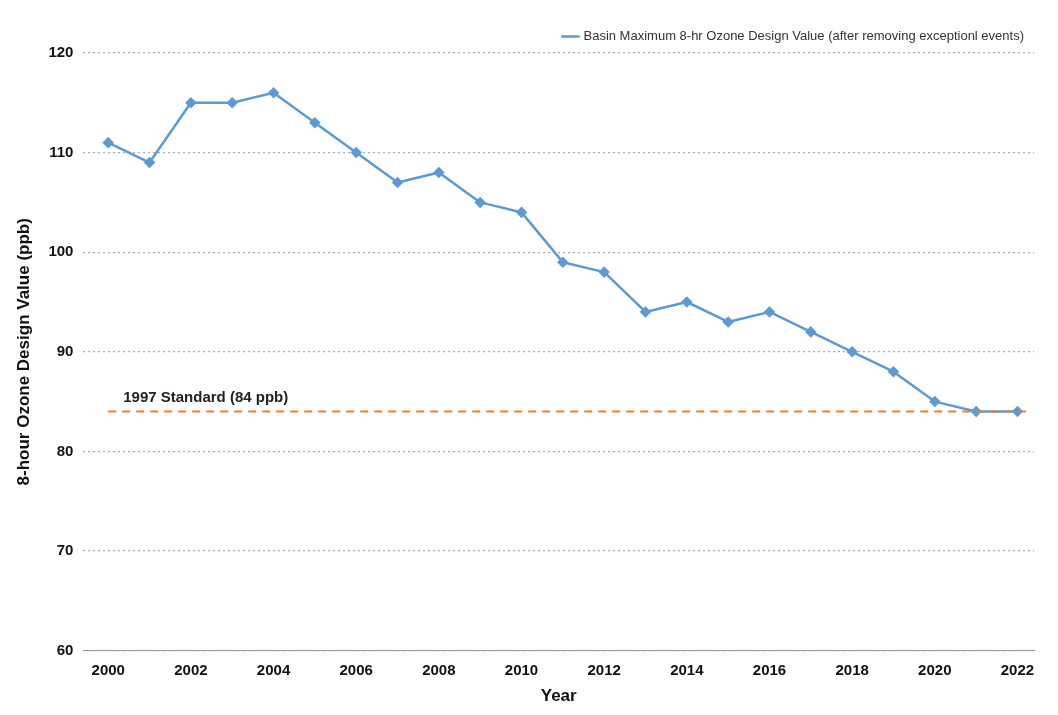 Image resolution: width=1058 pixels, height=715 pixels. I want to click on x-tick-label: 2020, so click(935, 669).